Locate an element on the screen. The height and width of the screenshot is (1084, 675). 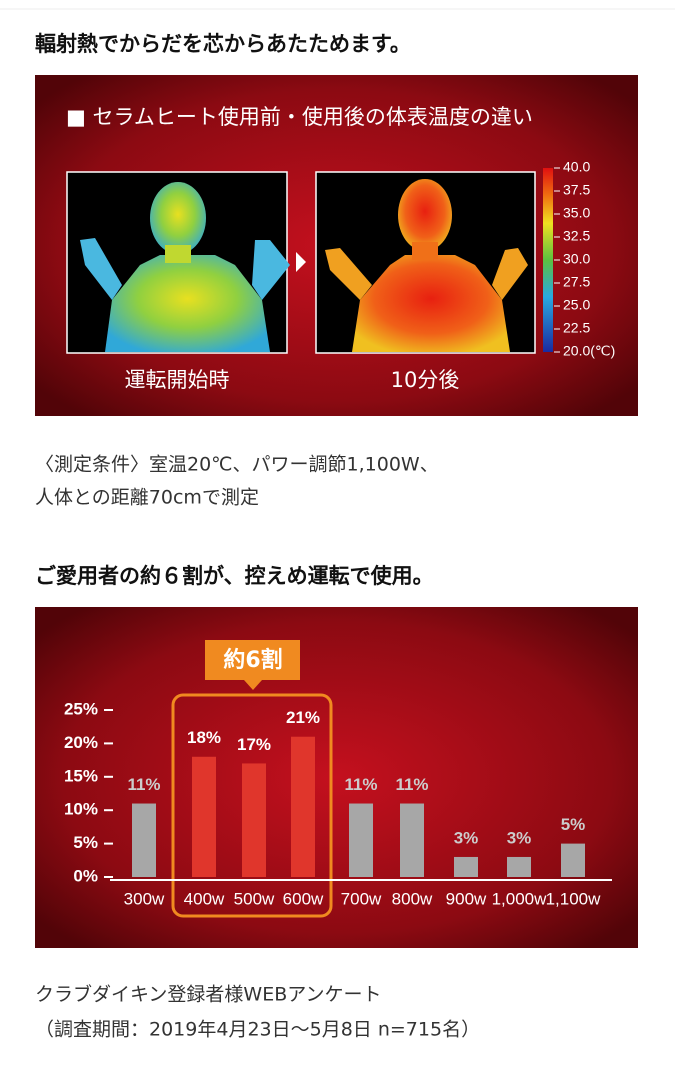
callout is located at coordinates (252, 665).